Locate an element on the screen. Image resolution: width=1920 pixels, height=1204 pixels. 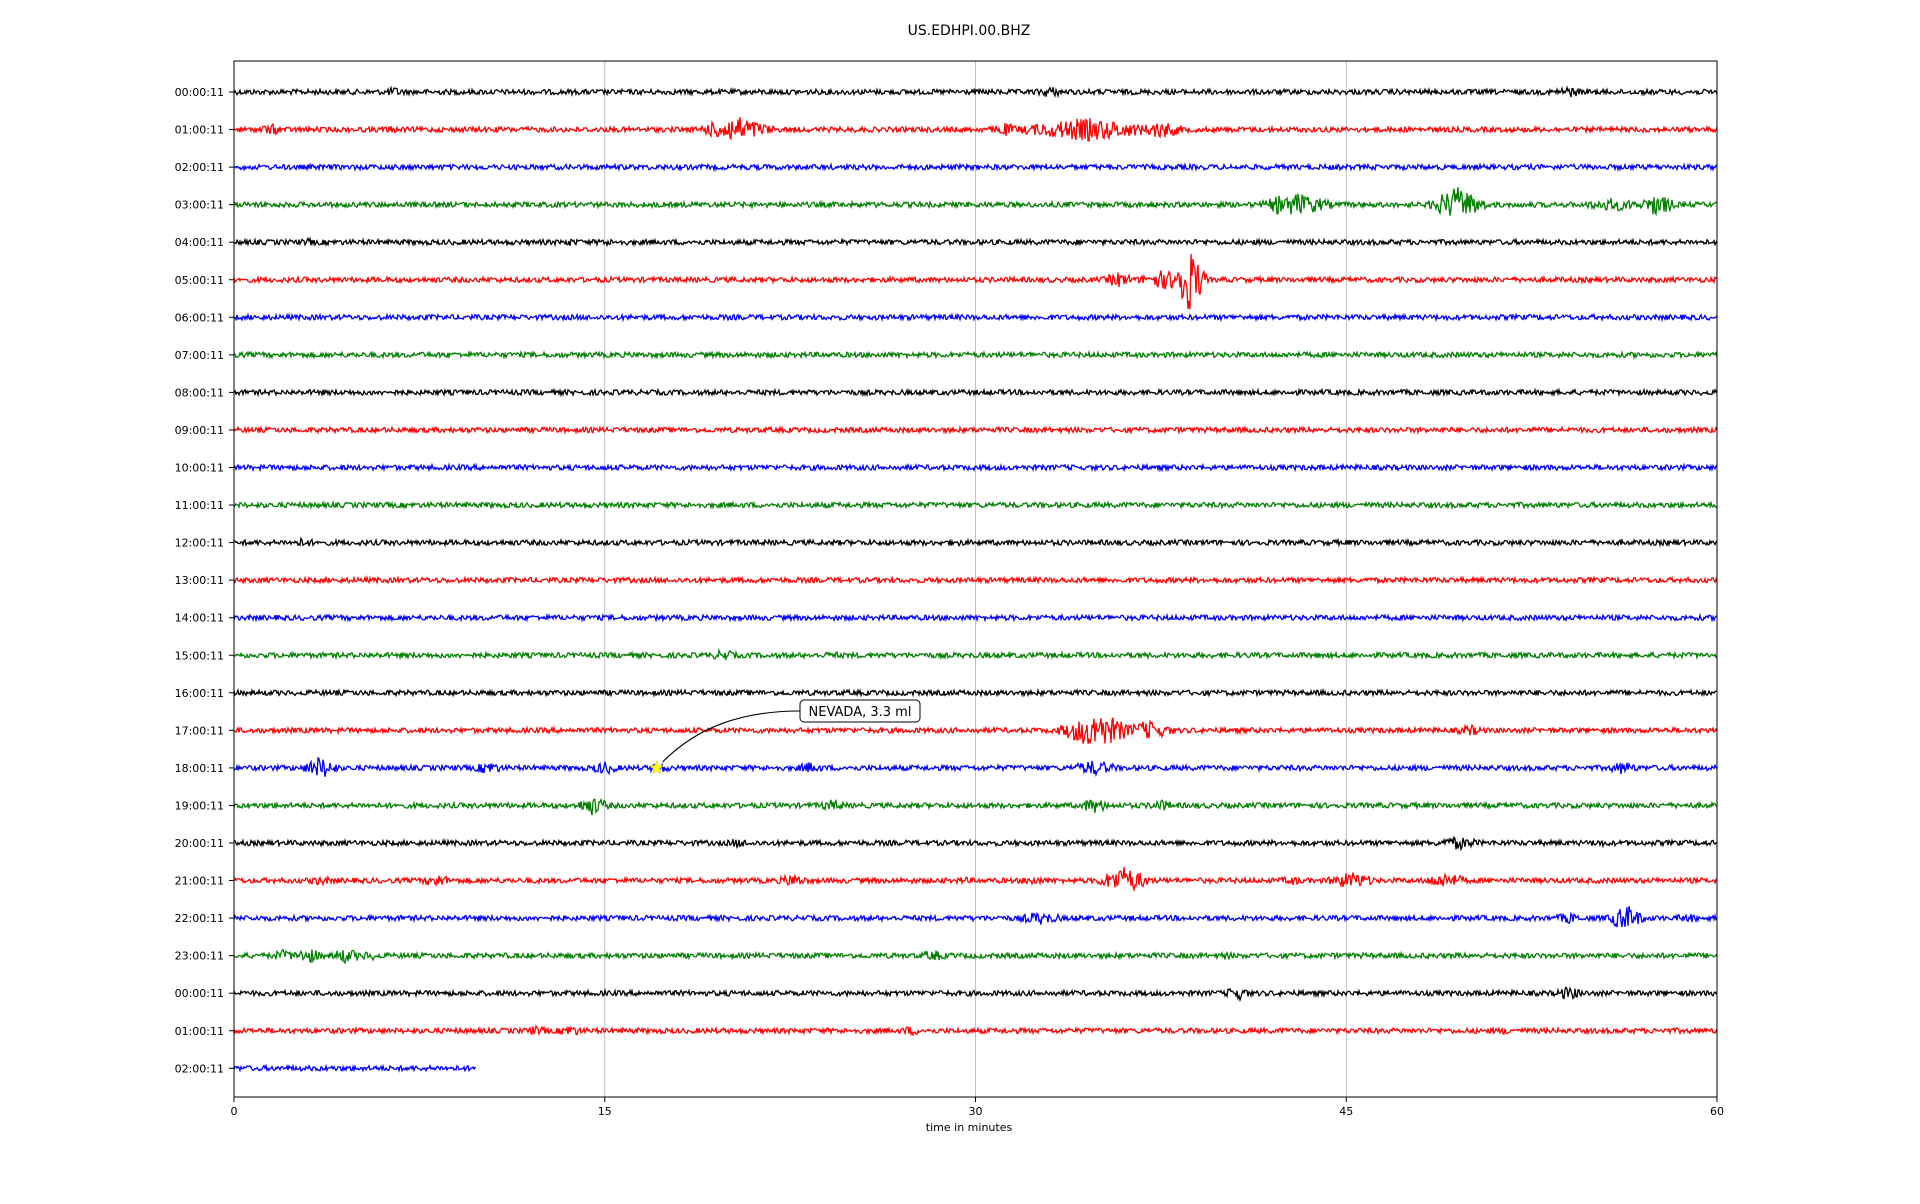
annotation-label: NEVADA, 3.3 ml is located at coordinates (860, 712).